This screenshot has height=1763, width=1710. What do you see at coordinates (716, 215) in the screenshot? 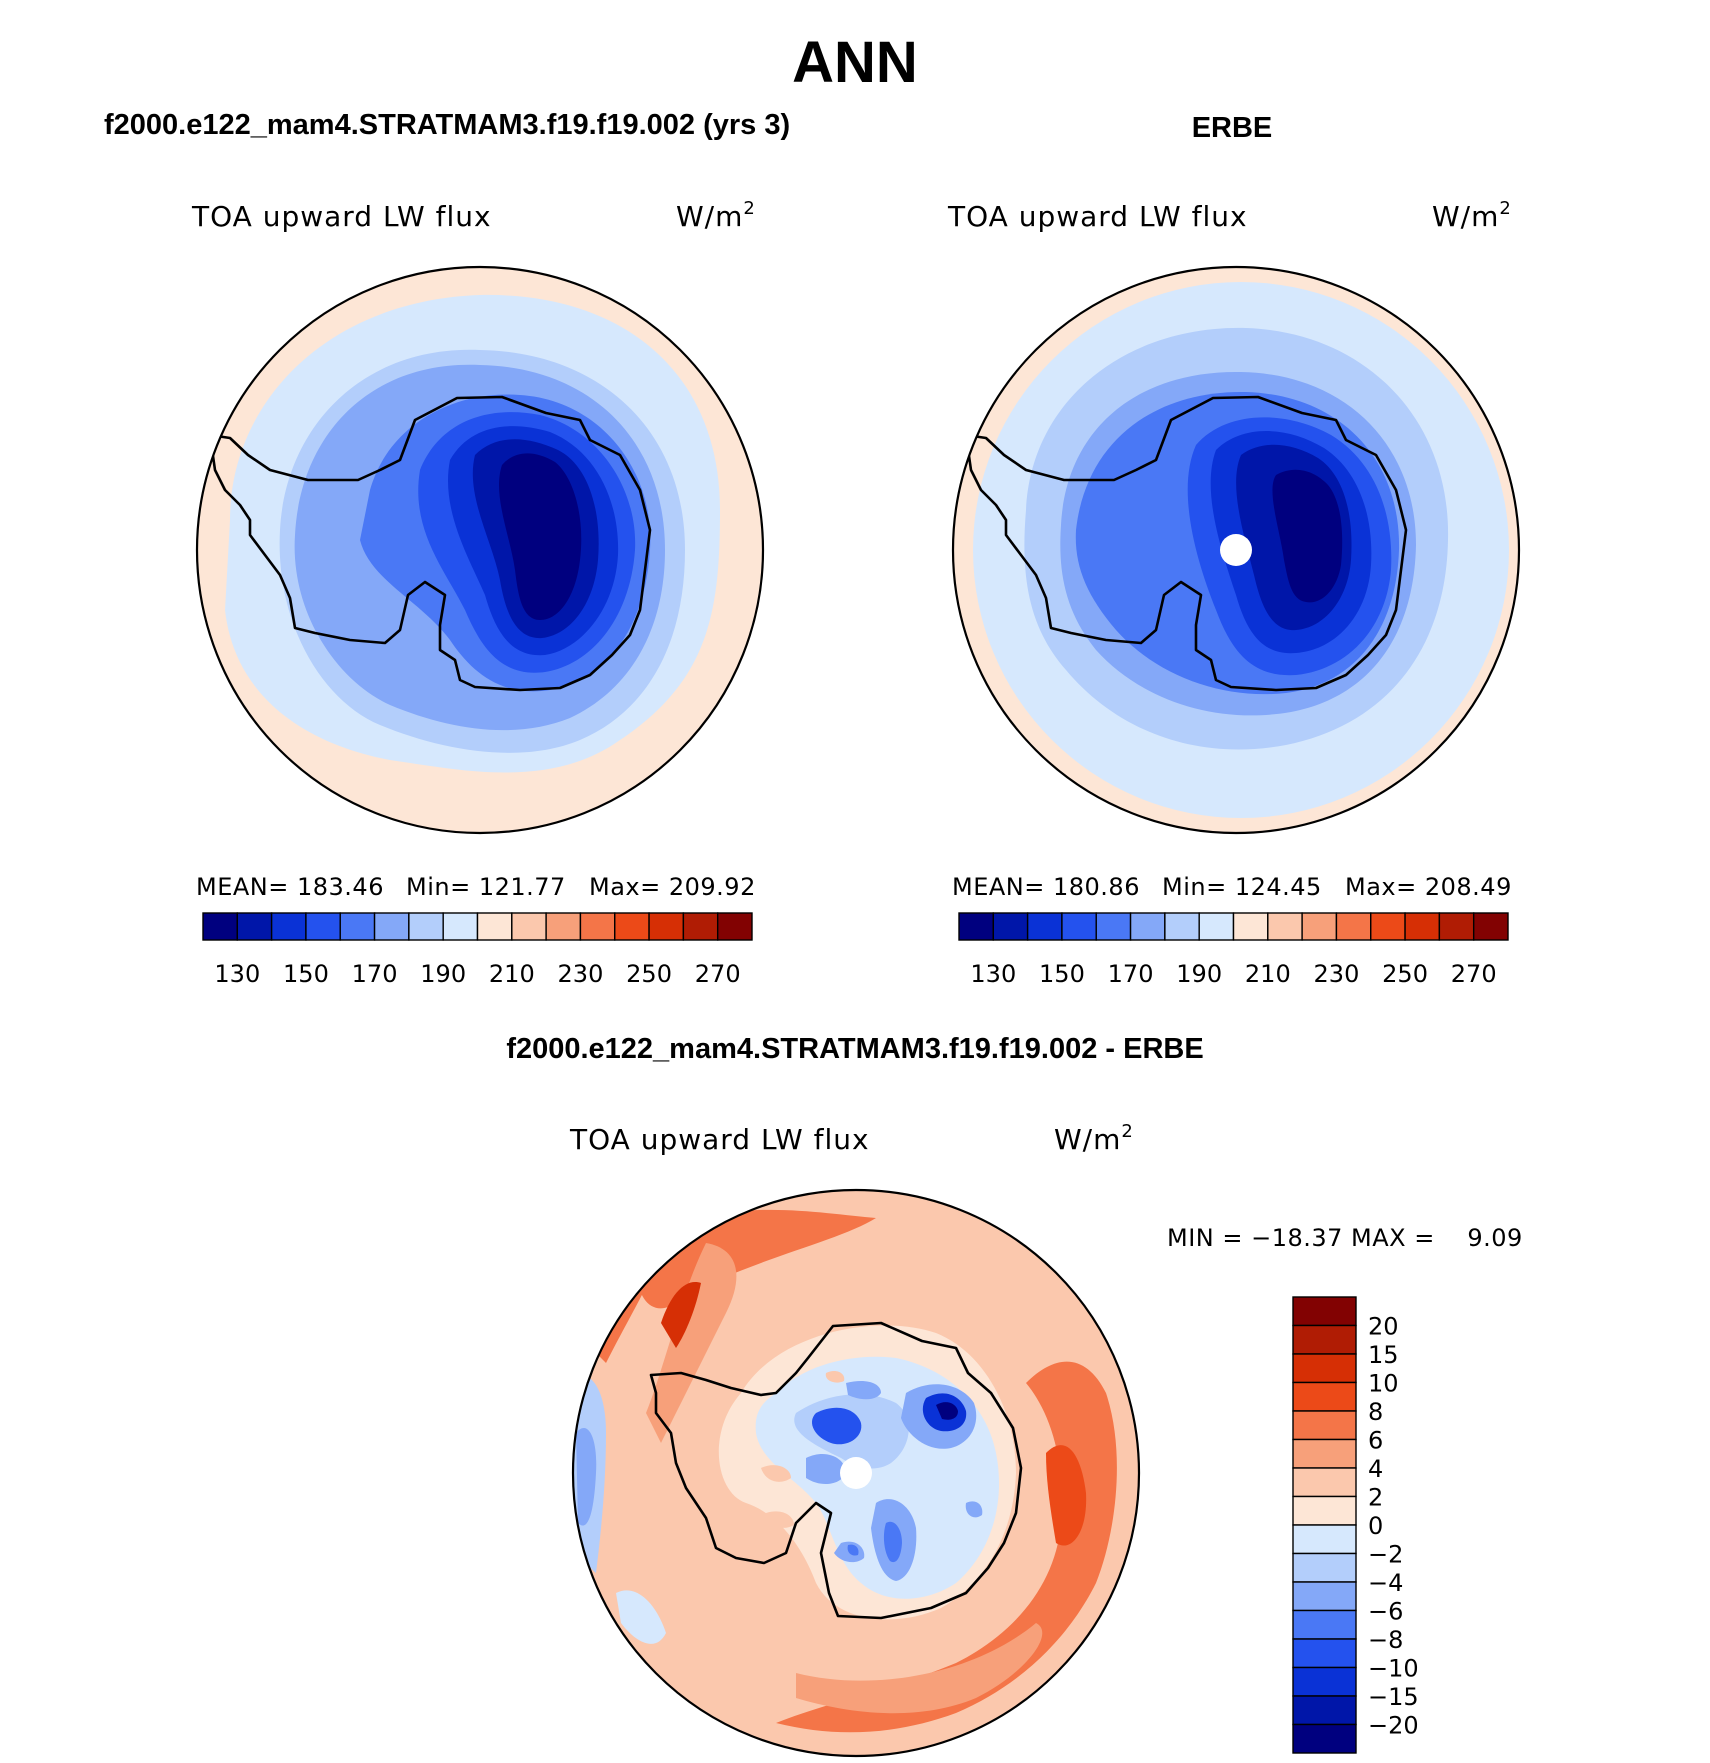
I see `units-label-model: W/m2` at bounding box center [716, 215].